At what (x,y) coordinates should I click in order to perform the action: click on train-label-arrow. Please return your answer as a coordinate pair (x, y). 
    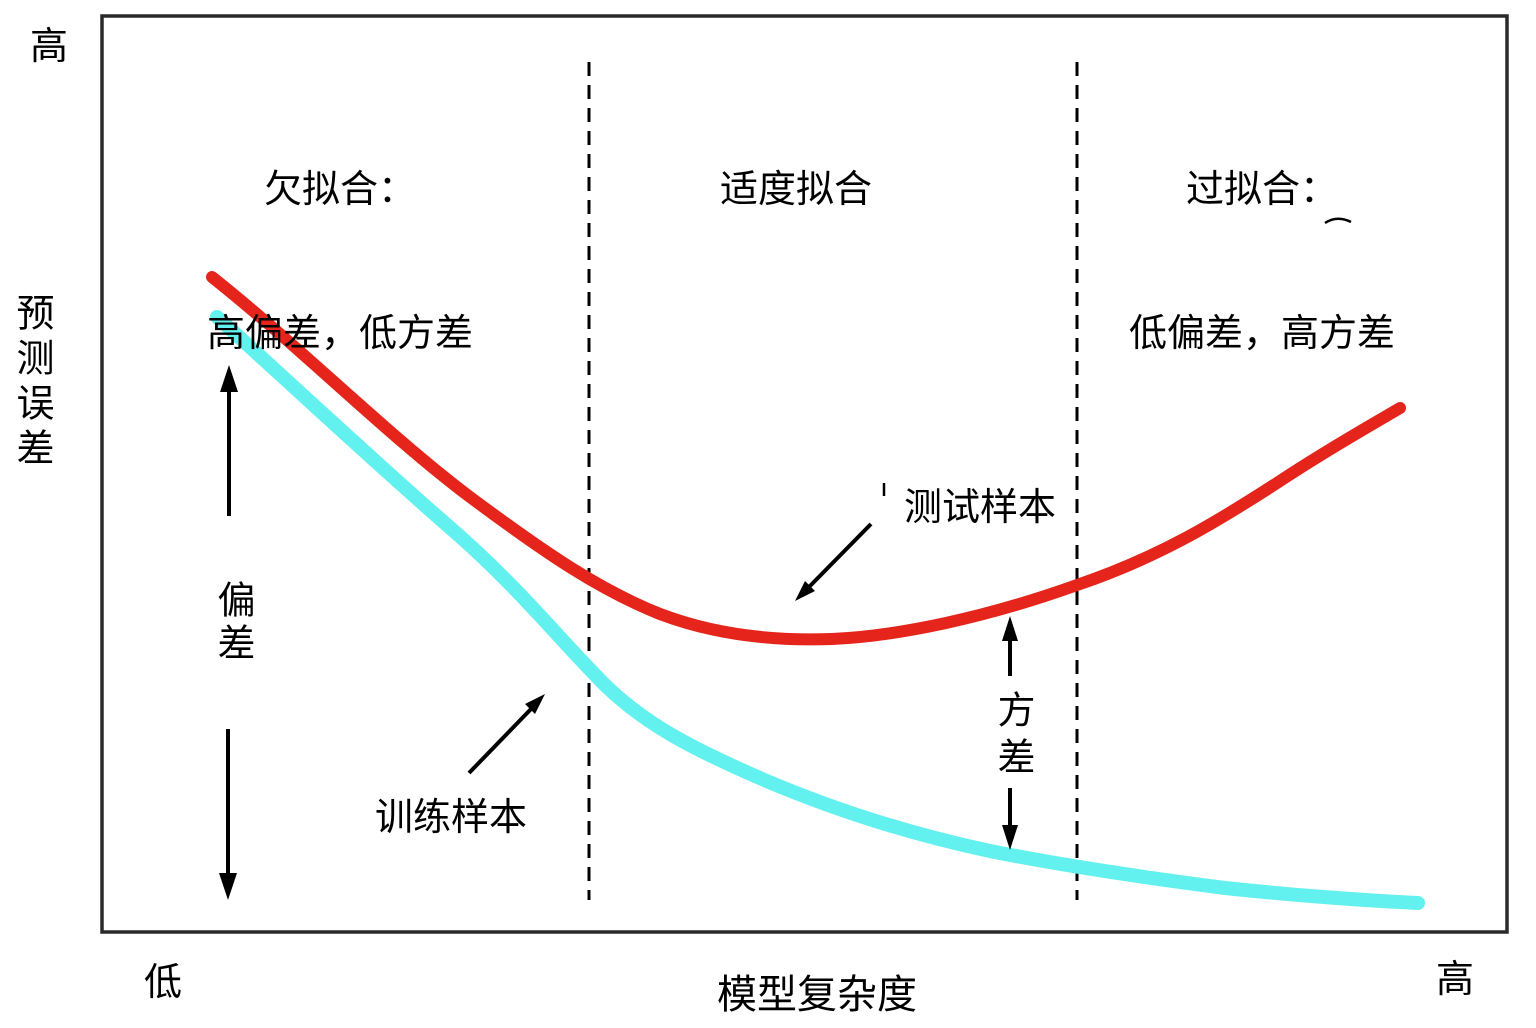
    Looking at the image, I should click on (506, 734).